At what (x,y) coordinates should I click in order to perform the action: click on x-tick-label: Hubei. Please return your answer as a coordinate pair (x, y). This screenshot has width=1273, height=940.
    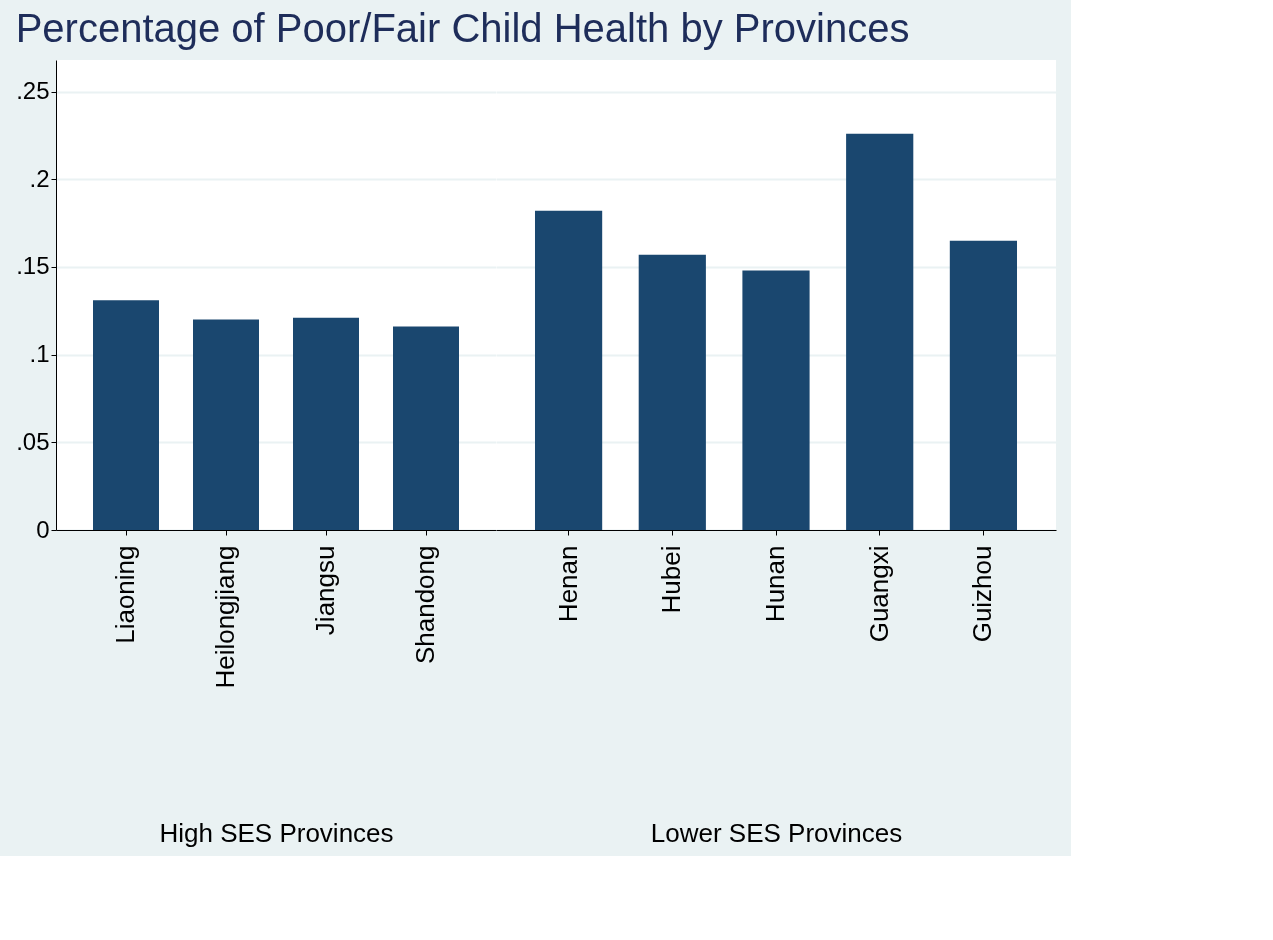
    Looking at the image, I should click on (671, 579).